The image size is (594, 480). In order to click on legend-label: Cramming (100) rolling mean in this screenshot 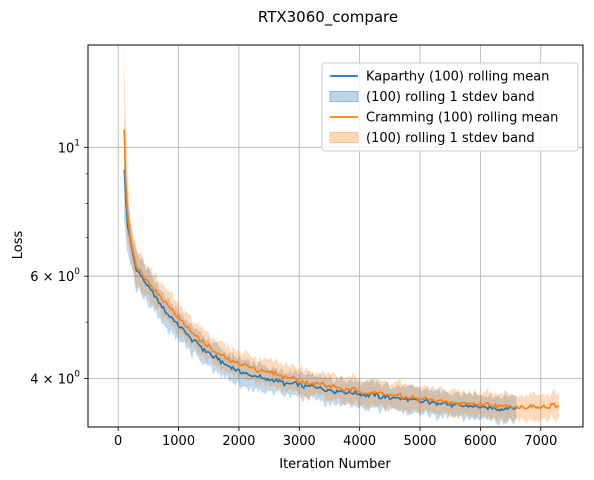, I will do `click(462, 118)`.